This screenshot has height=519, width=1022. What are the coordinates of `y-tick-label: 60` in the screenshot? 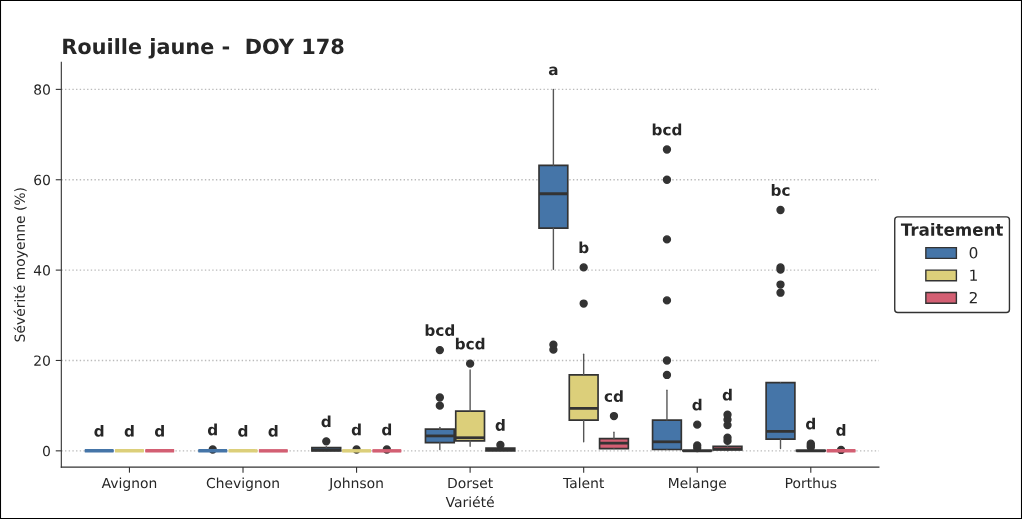 It's located at (42, 180).